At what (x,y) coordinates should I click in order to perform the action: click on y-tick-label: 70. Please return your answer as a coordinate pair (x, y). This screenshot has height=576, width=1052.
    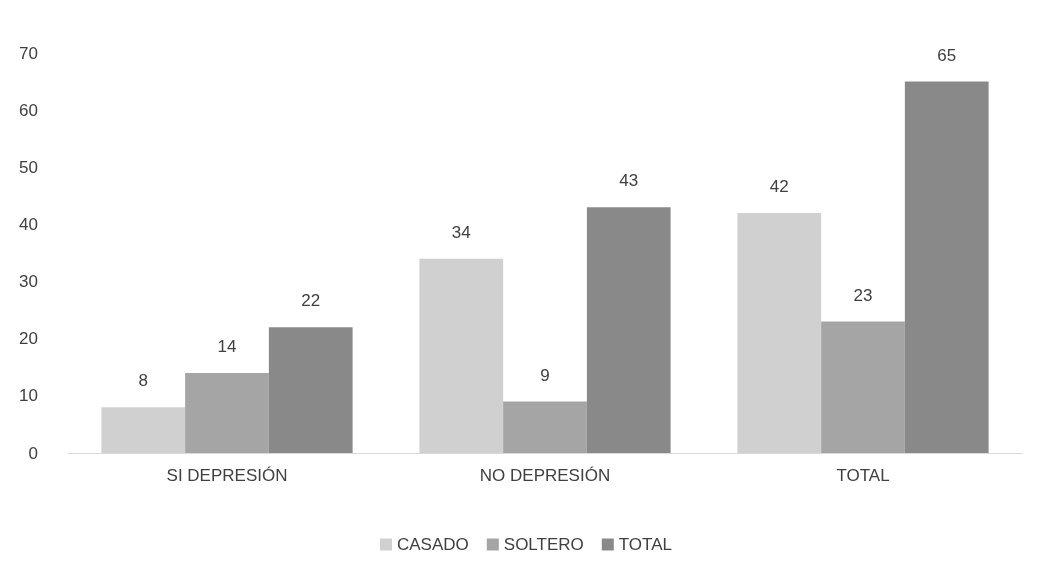
    Looking at the image, I should click on (28, 53).